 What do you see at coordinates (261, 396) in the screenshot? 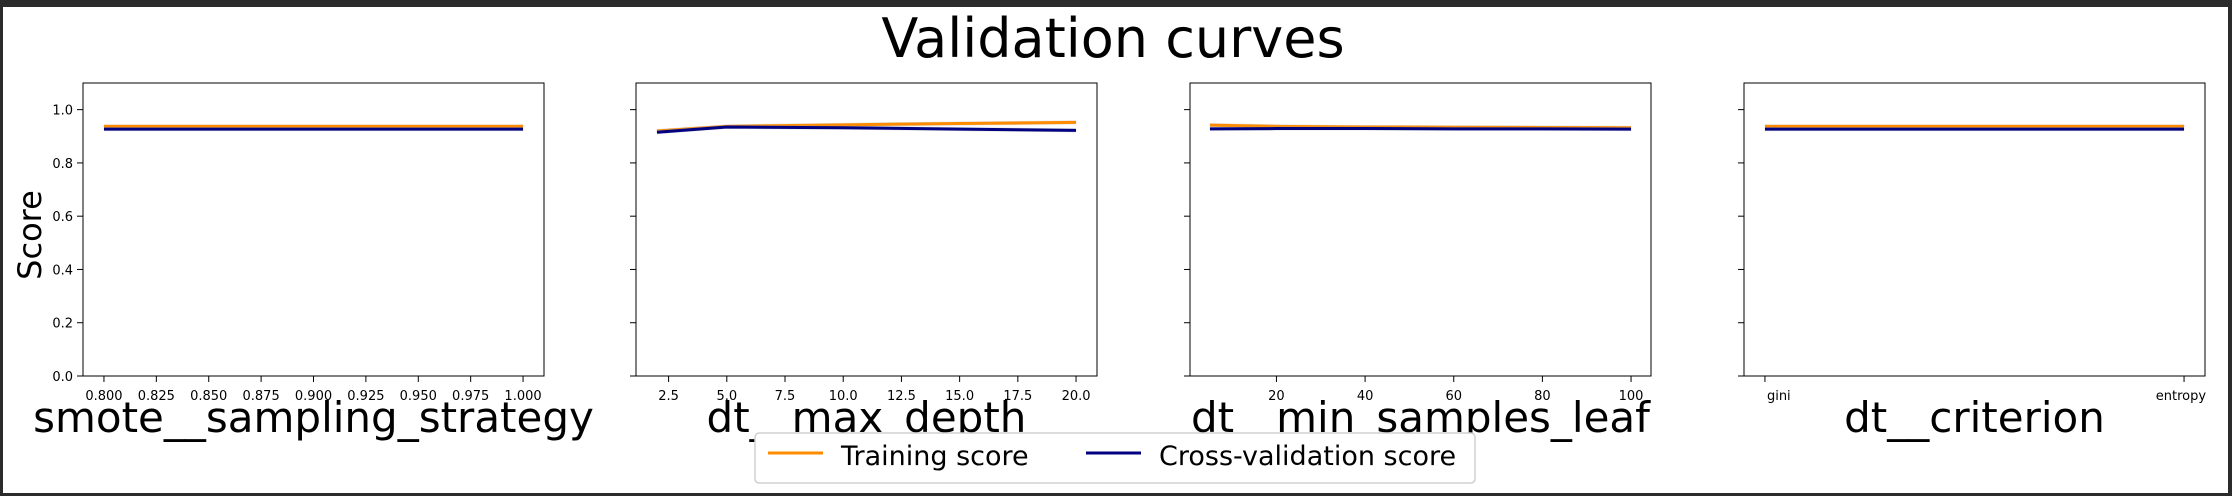
I see `x-tick-label: 0.875` at bounding box center [261, 396].